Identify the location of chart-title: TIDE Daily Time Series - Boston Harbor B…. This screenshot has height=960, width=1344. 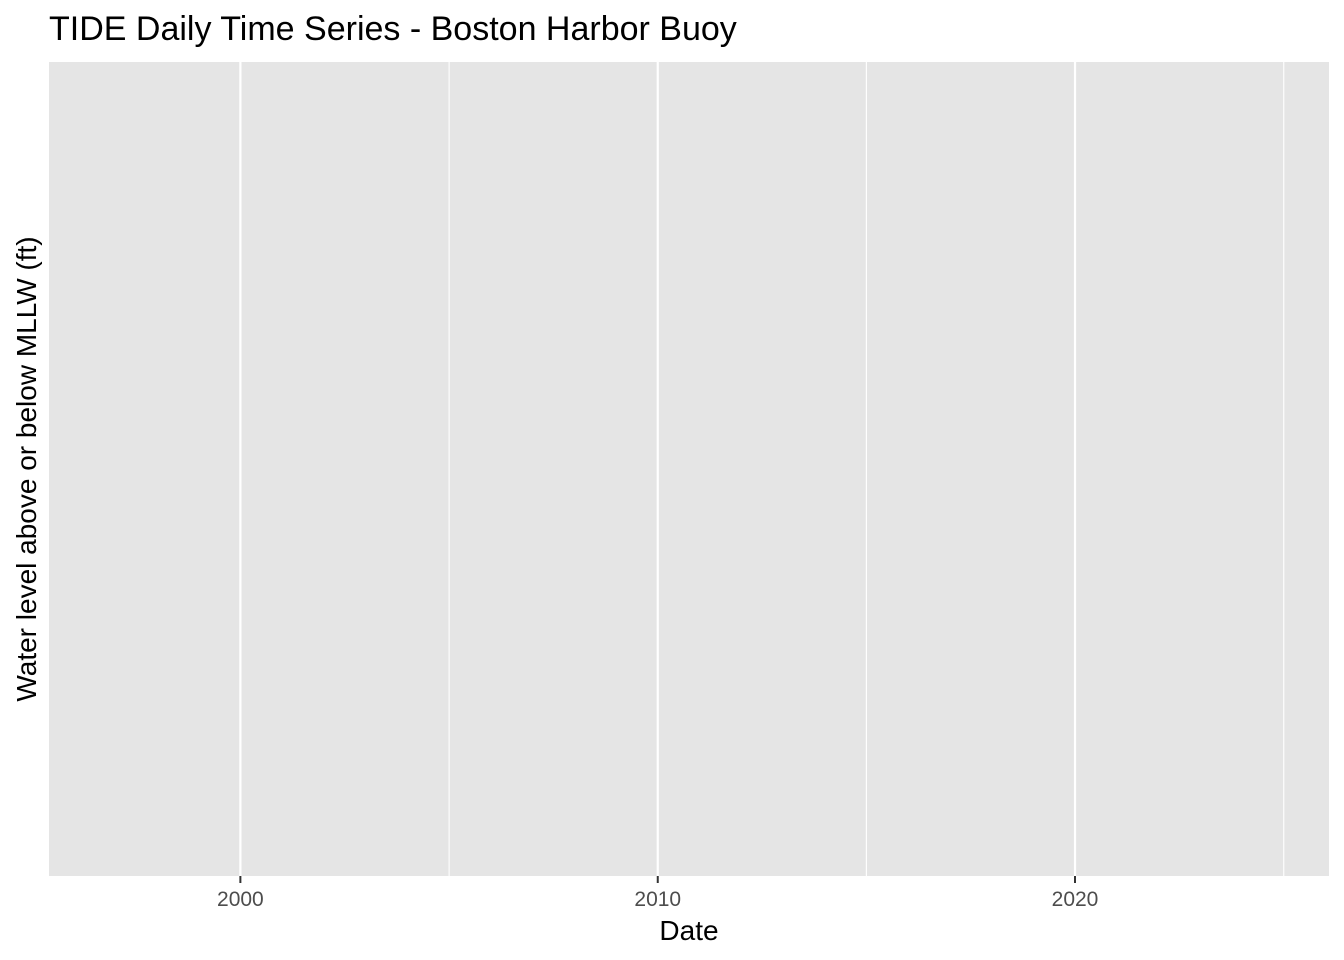
(393, 29).